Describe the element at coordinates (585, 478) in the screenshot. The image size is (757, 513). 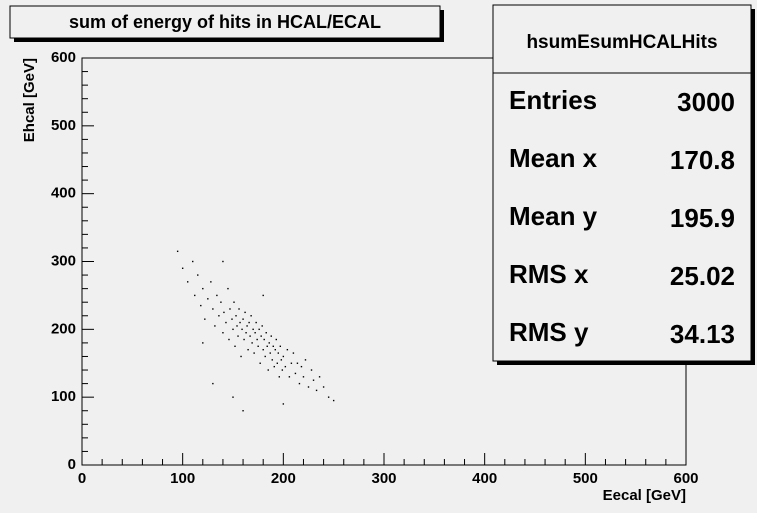
I see `x-tick-label: 500` at that location.